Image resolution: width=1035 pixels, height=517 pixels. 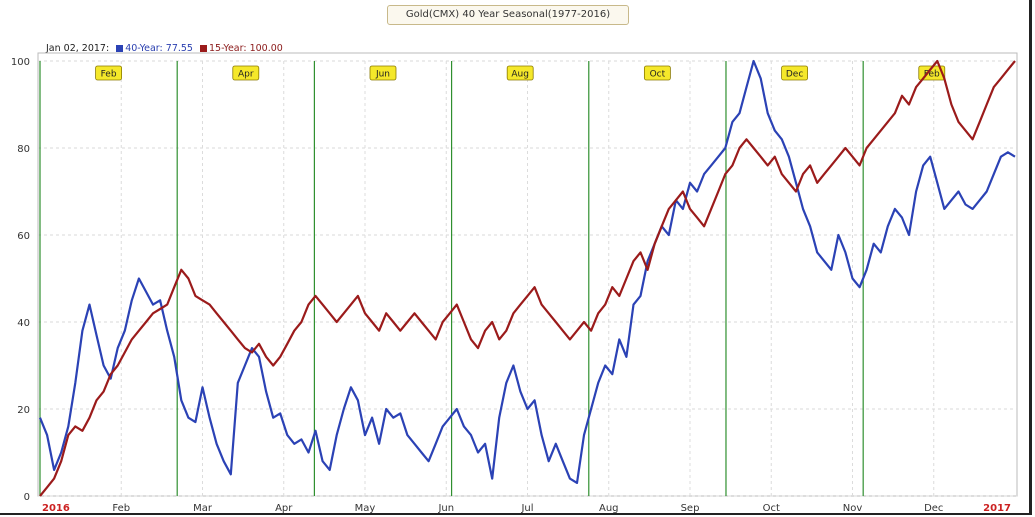 What do you see at coordinates (609, 508) in the screenshot?
I see `x-tick-label: Aug` at bounding box center [609, 508].